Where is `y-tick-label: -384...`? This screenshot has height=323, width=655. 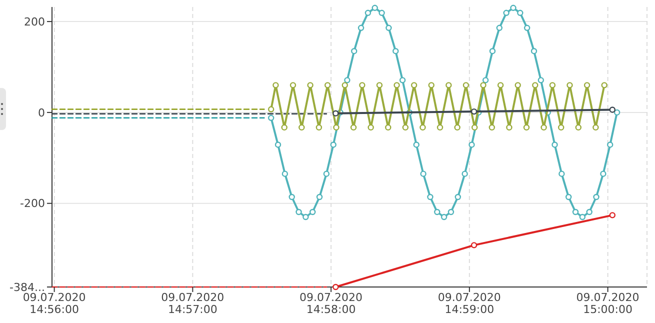 y-tick-label: -384... is located at coordinates (27, 287).